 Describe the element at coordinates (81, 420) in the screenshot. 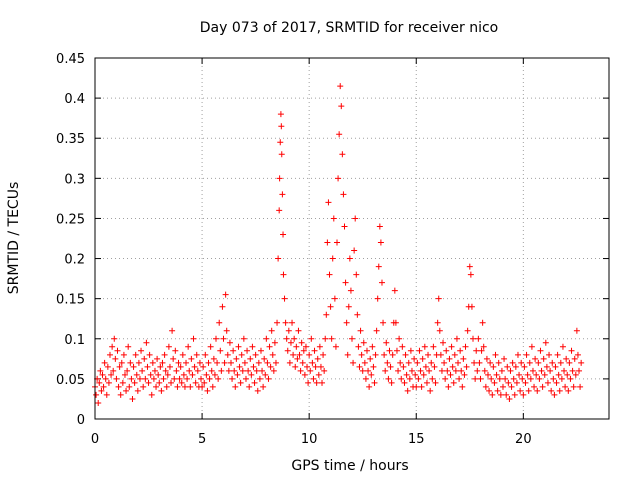

I see `y-tick-label: 0` at that location.